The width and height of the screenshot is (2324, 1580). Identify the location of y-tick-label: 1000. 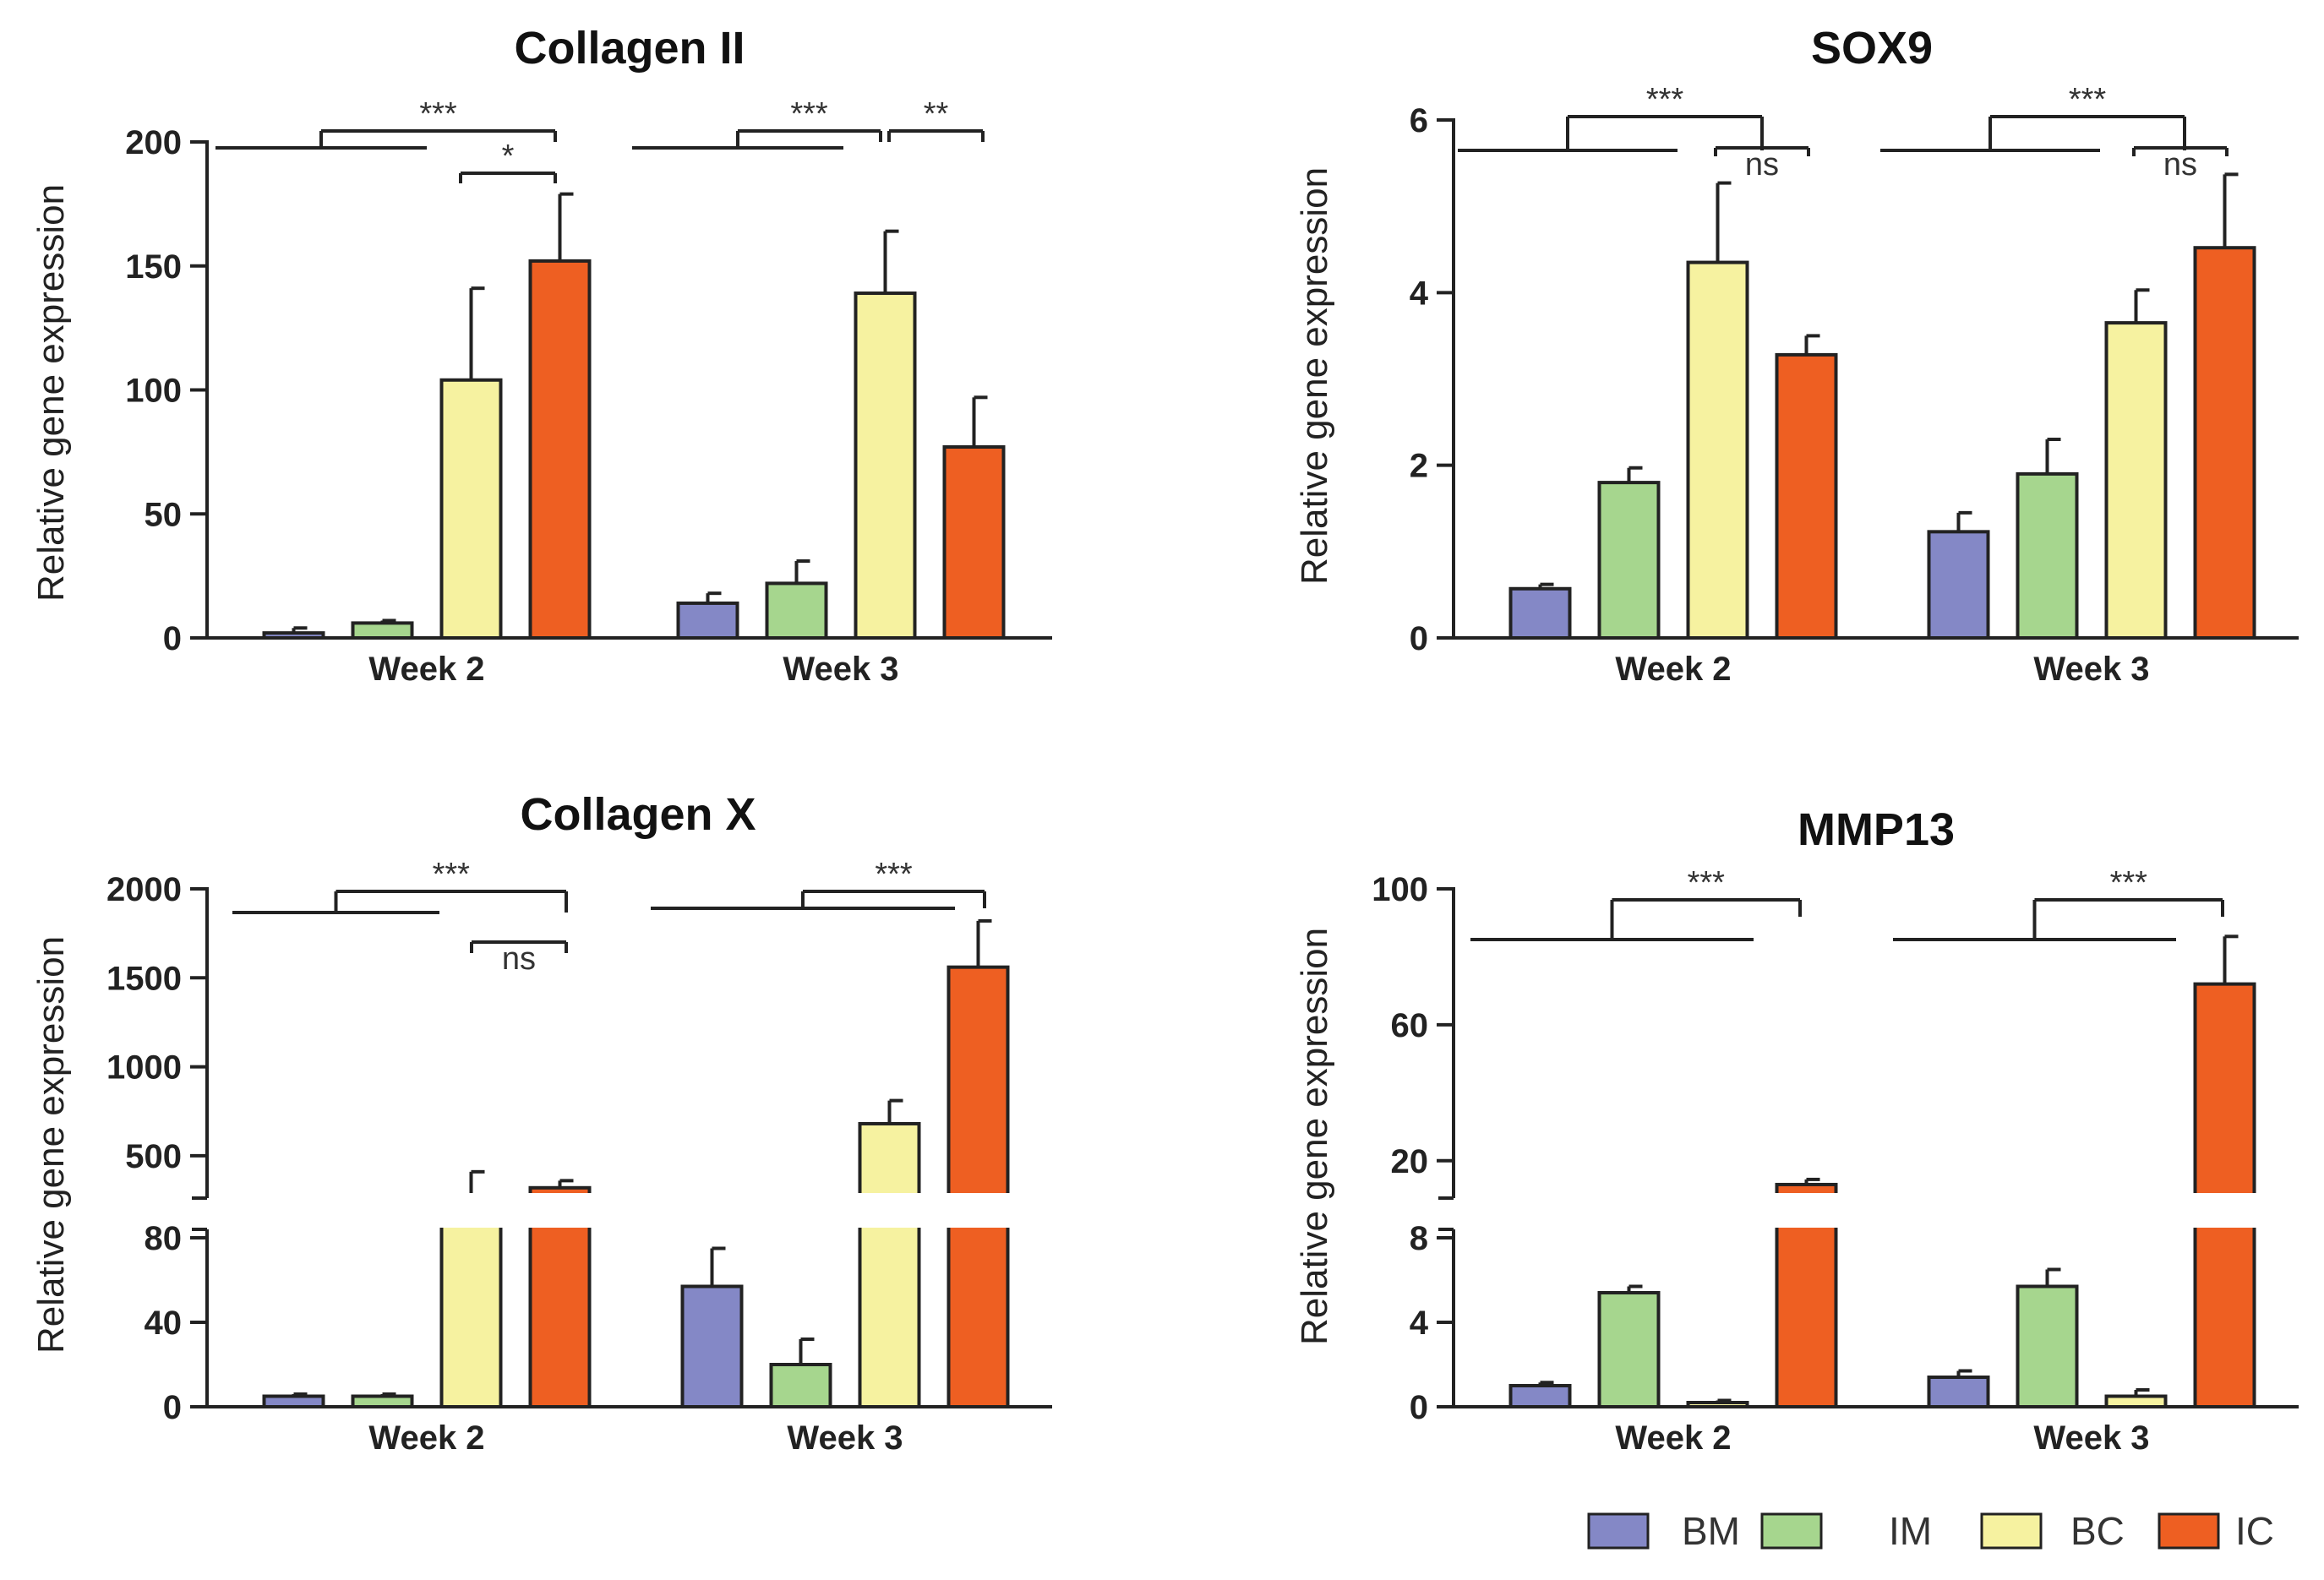
(144, 1068).